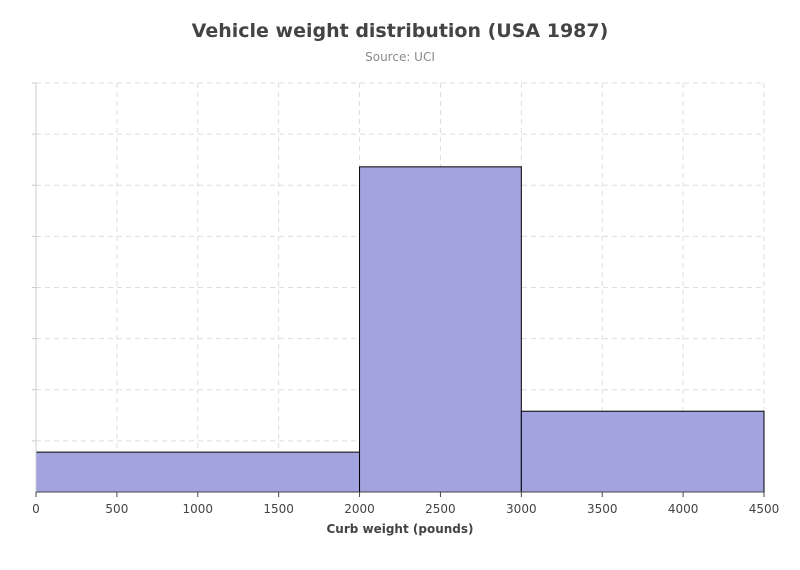 Image resolution: width=800 pixels, height=570 pixels. Describe the element at coordinates (683, 509) in the screenshot. I see `x-tick-label: 4000` at that location.